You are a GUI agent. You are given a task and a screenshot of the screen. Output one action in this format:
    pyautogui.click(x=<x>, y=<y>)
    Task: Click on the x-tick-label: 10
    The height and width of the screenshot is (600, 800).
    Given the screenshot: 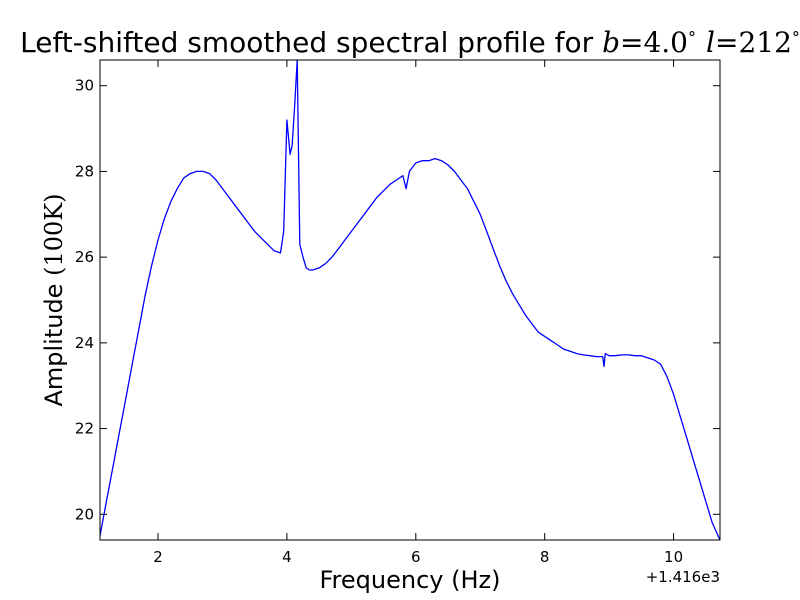 What is the action you would take?
    pyautogui.click(x=673, y=557)
    